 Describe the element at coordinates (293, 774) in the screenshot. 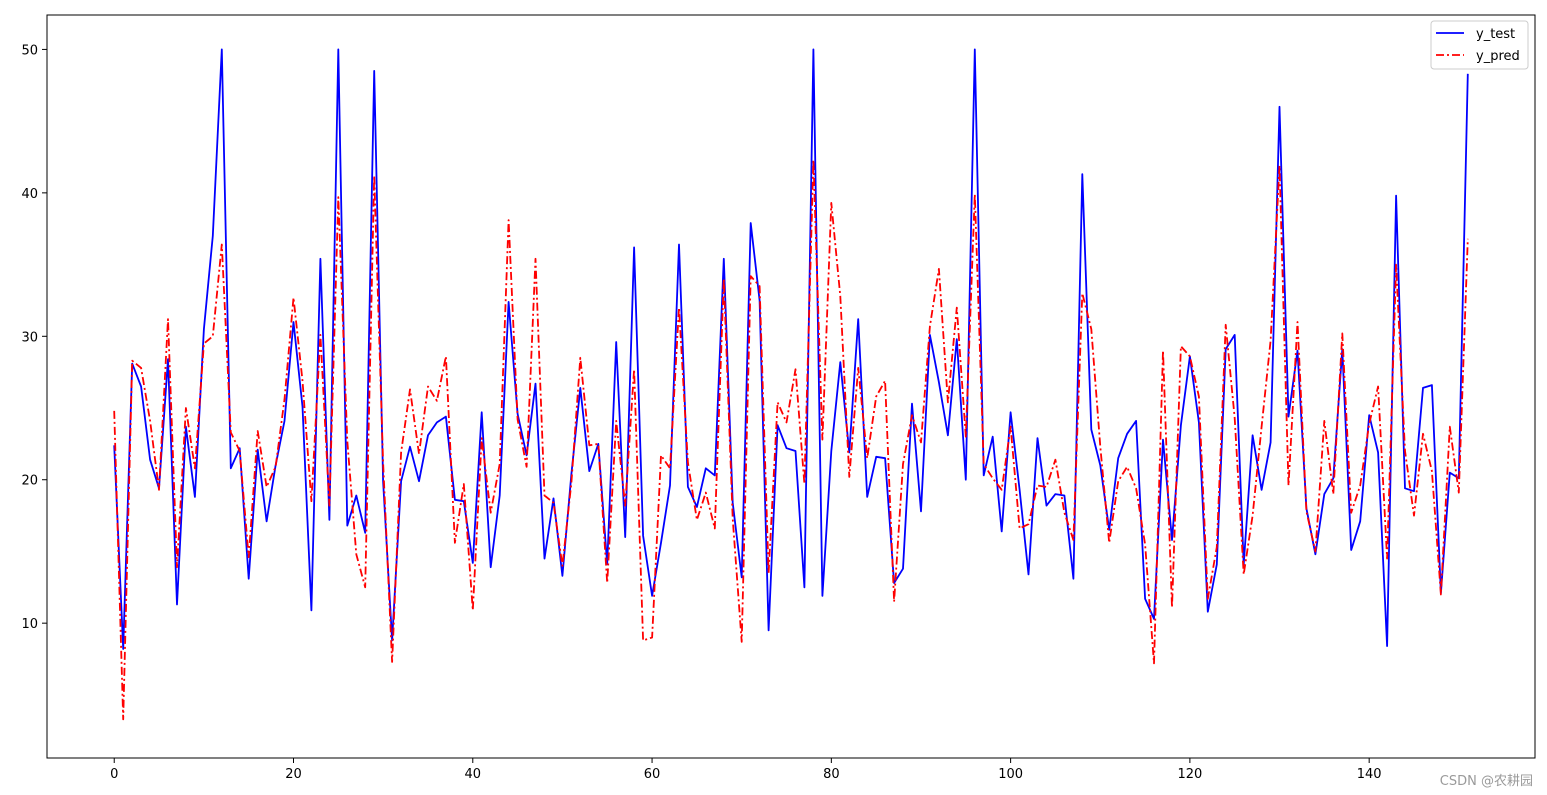

I see `x-tick-label: 20` at that location.